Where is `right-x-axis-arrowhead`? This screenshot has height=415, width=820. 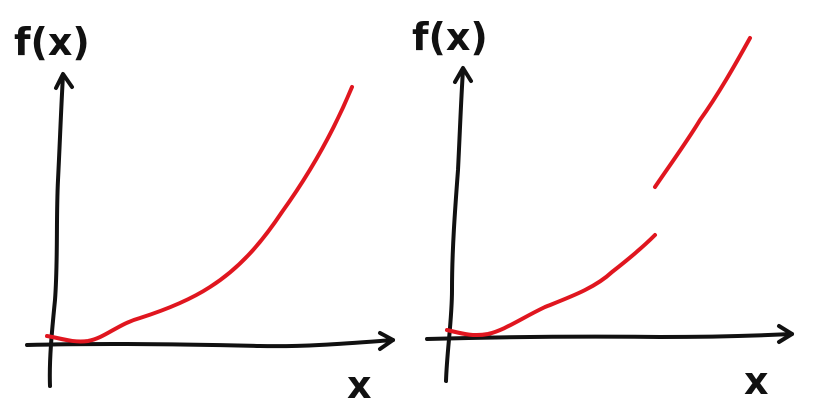 right-x-axis-arrowhead is located at coordinates (785, 334).